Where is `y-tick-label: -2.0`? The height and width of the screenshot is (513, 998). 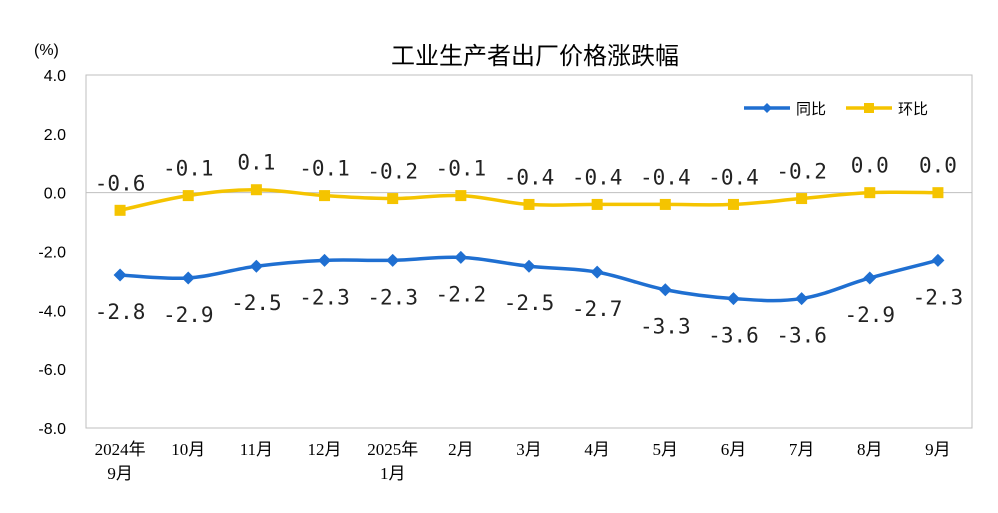 y-tick-label: -2.0 is located at coordinates (52, 253).